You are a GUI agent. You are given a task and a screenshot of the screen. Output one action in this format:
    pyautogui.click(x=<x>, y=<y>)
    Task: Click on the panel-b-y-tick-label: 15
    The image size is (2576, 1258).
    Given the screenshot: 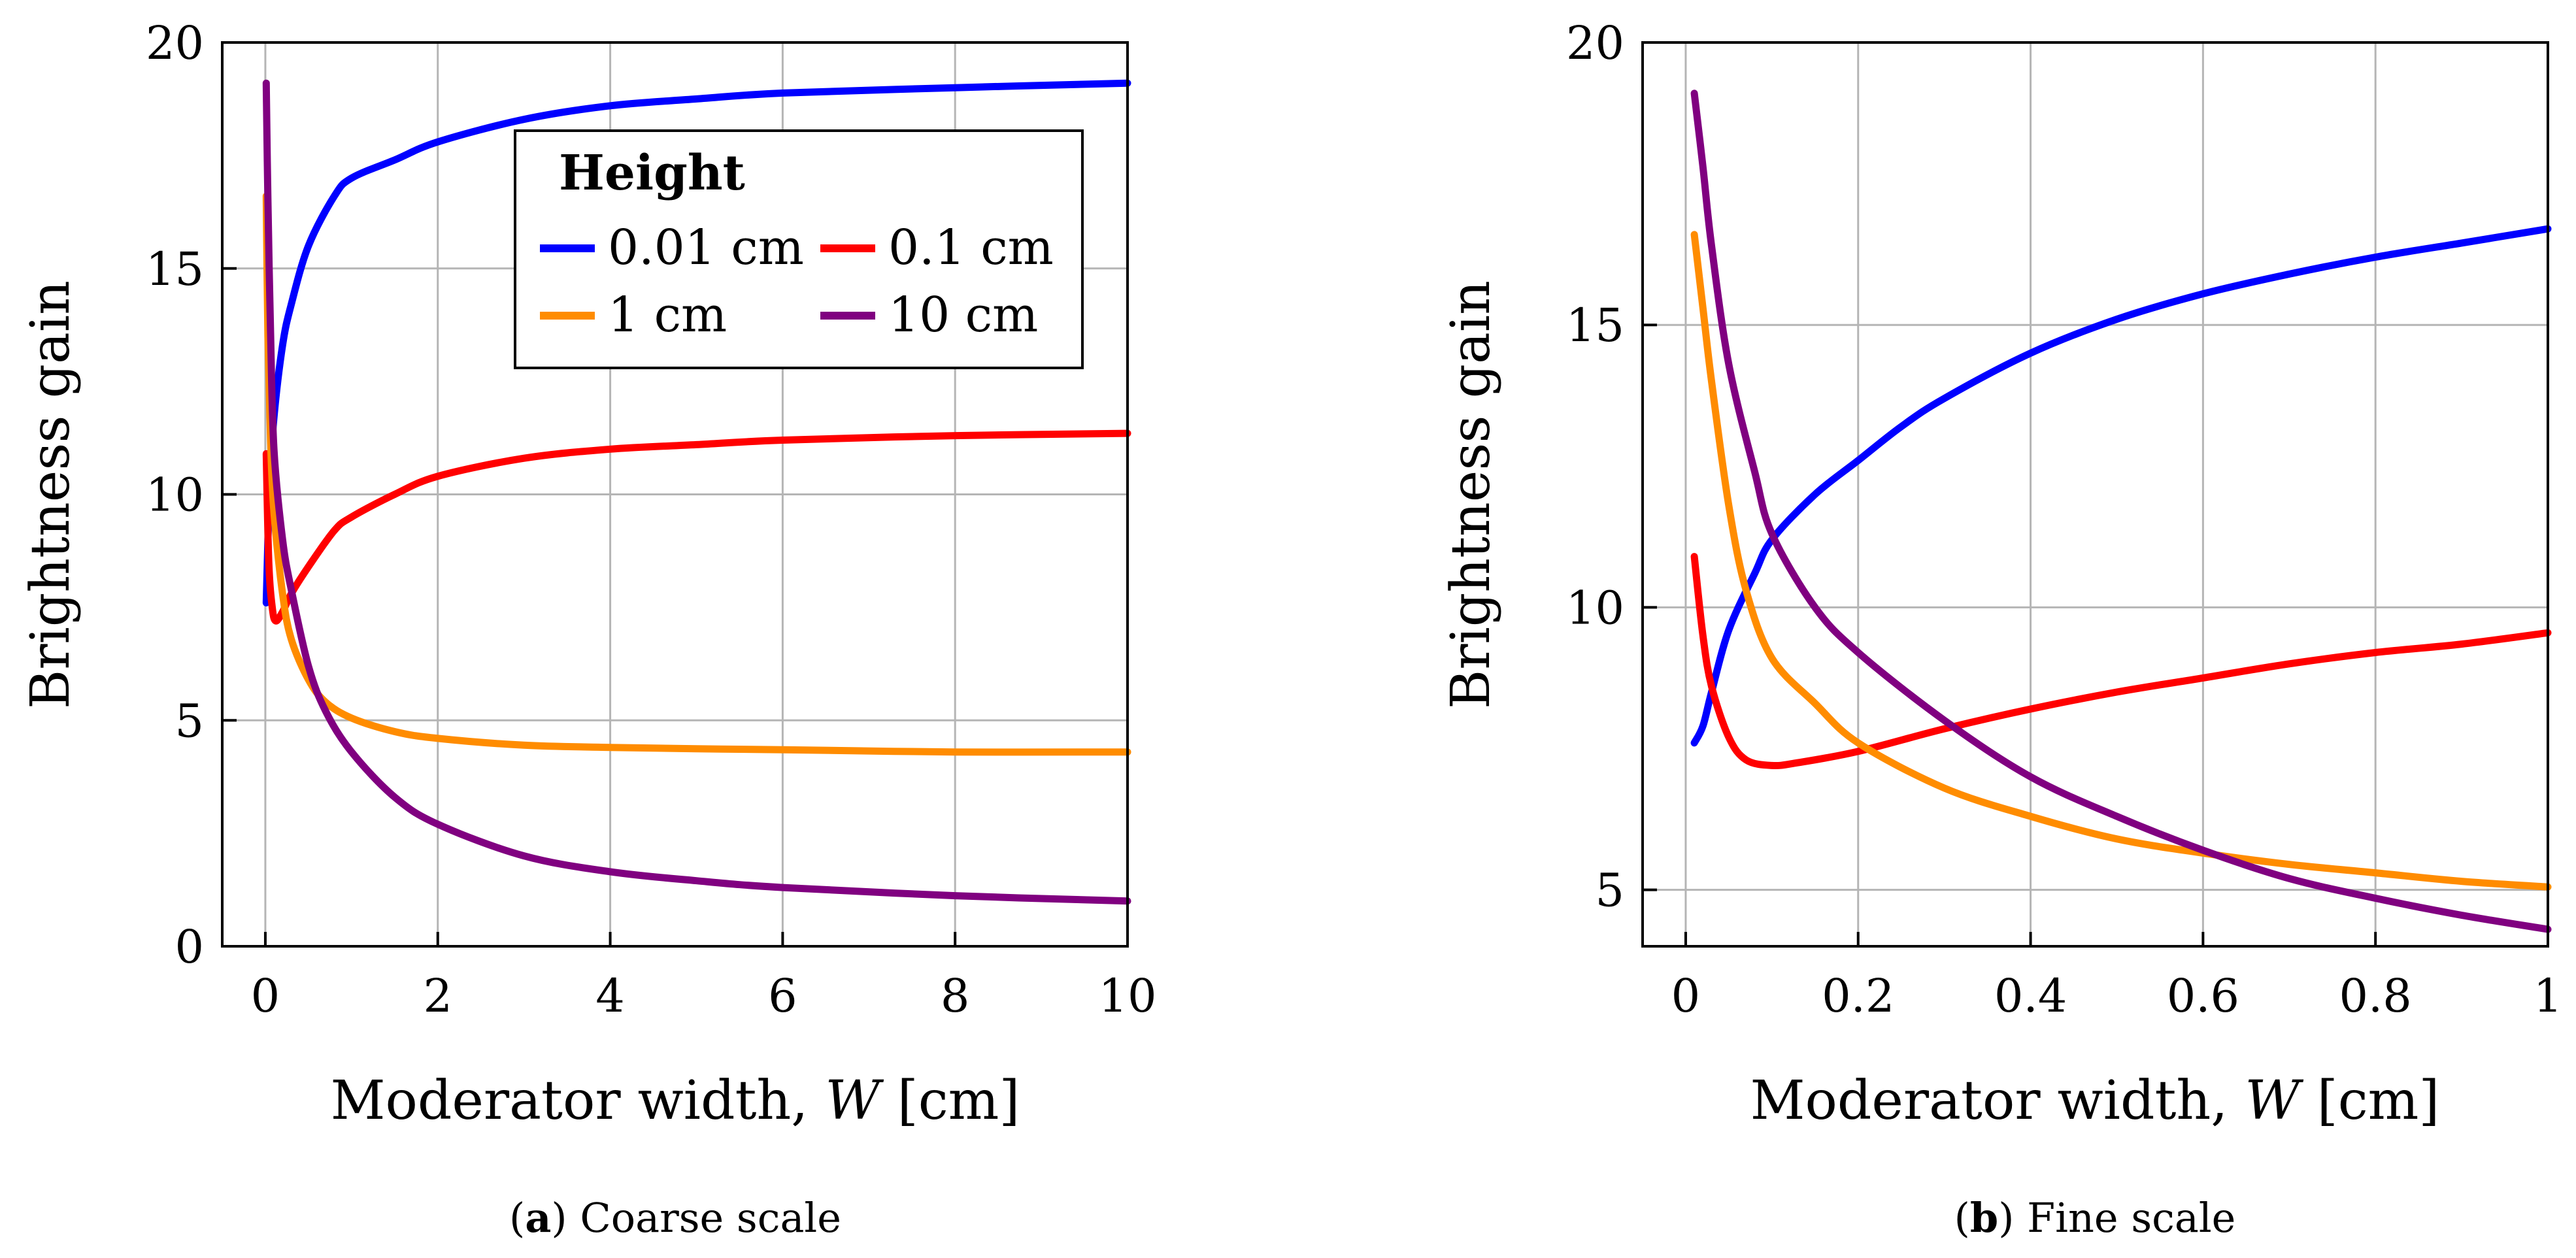 What is the action you would take?
    pyautogui.click(x=1595, y=325)
    